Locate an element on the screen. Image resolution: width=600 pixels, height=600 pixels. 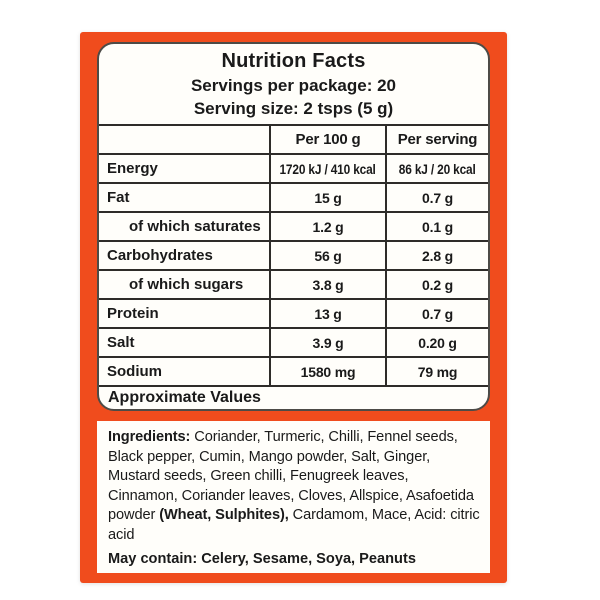
table-row-saturates: of which saturates 1.2 g 0.1 g is located at coordinates (293, 225).